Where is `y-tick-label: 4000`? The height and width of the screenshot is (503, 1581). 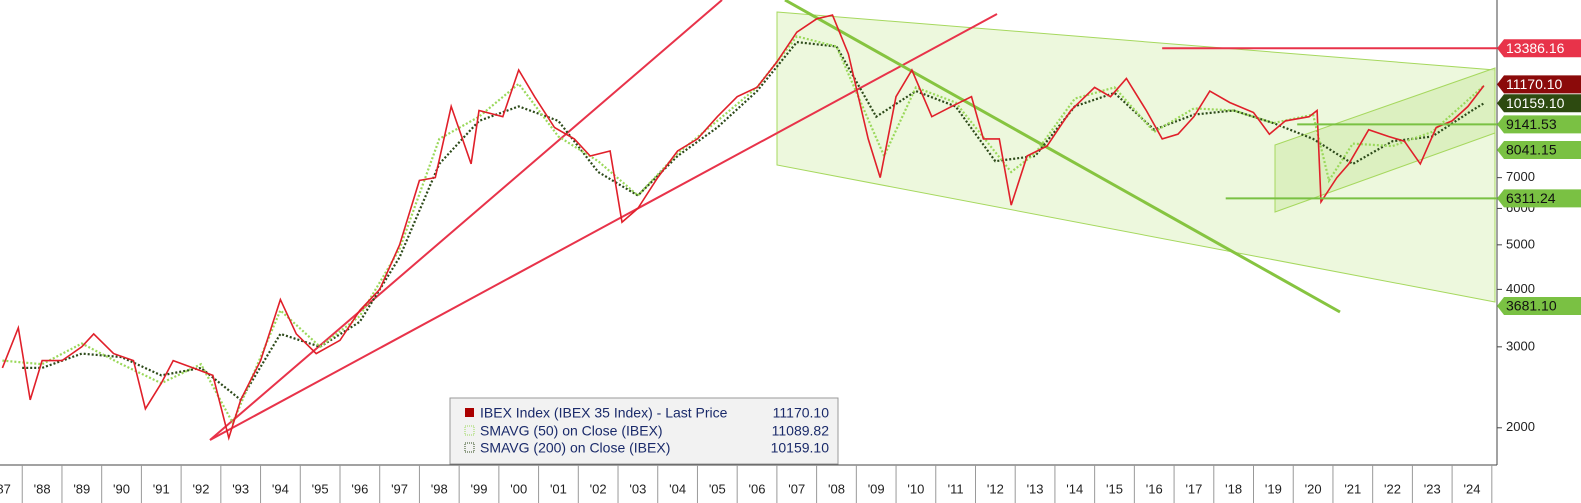
y-tick-label: 4000 is located at coordinates (1520, 288).